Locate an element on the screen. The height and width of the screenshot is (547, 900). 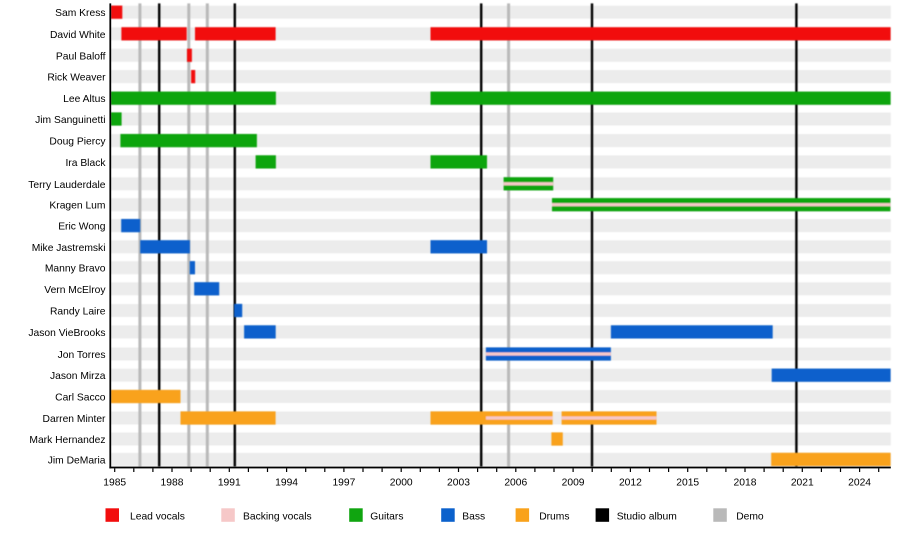
svg-text: Jim DeMaria is located at coordinates (77, 460).